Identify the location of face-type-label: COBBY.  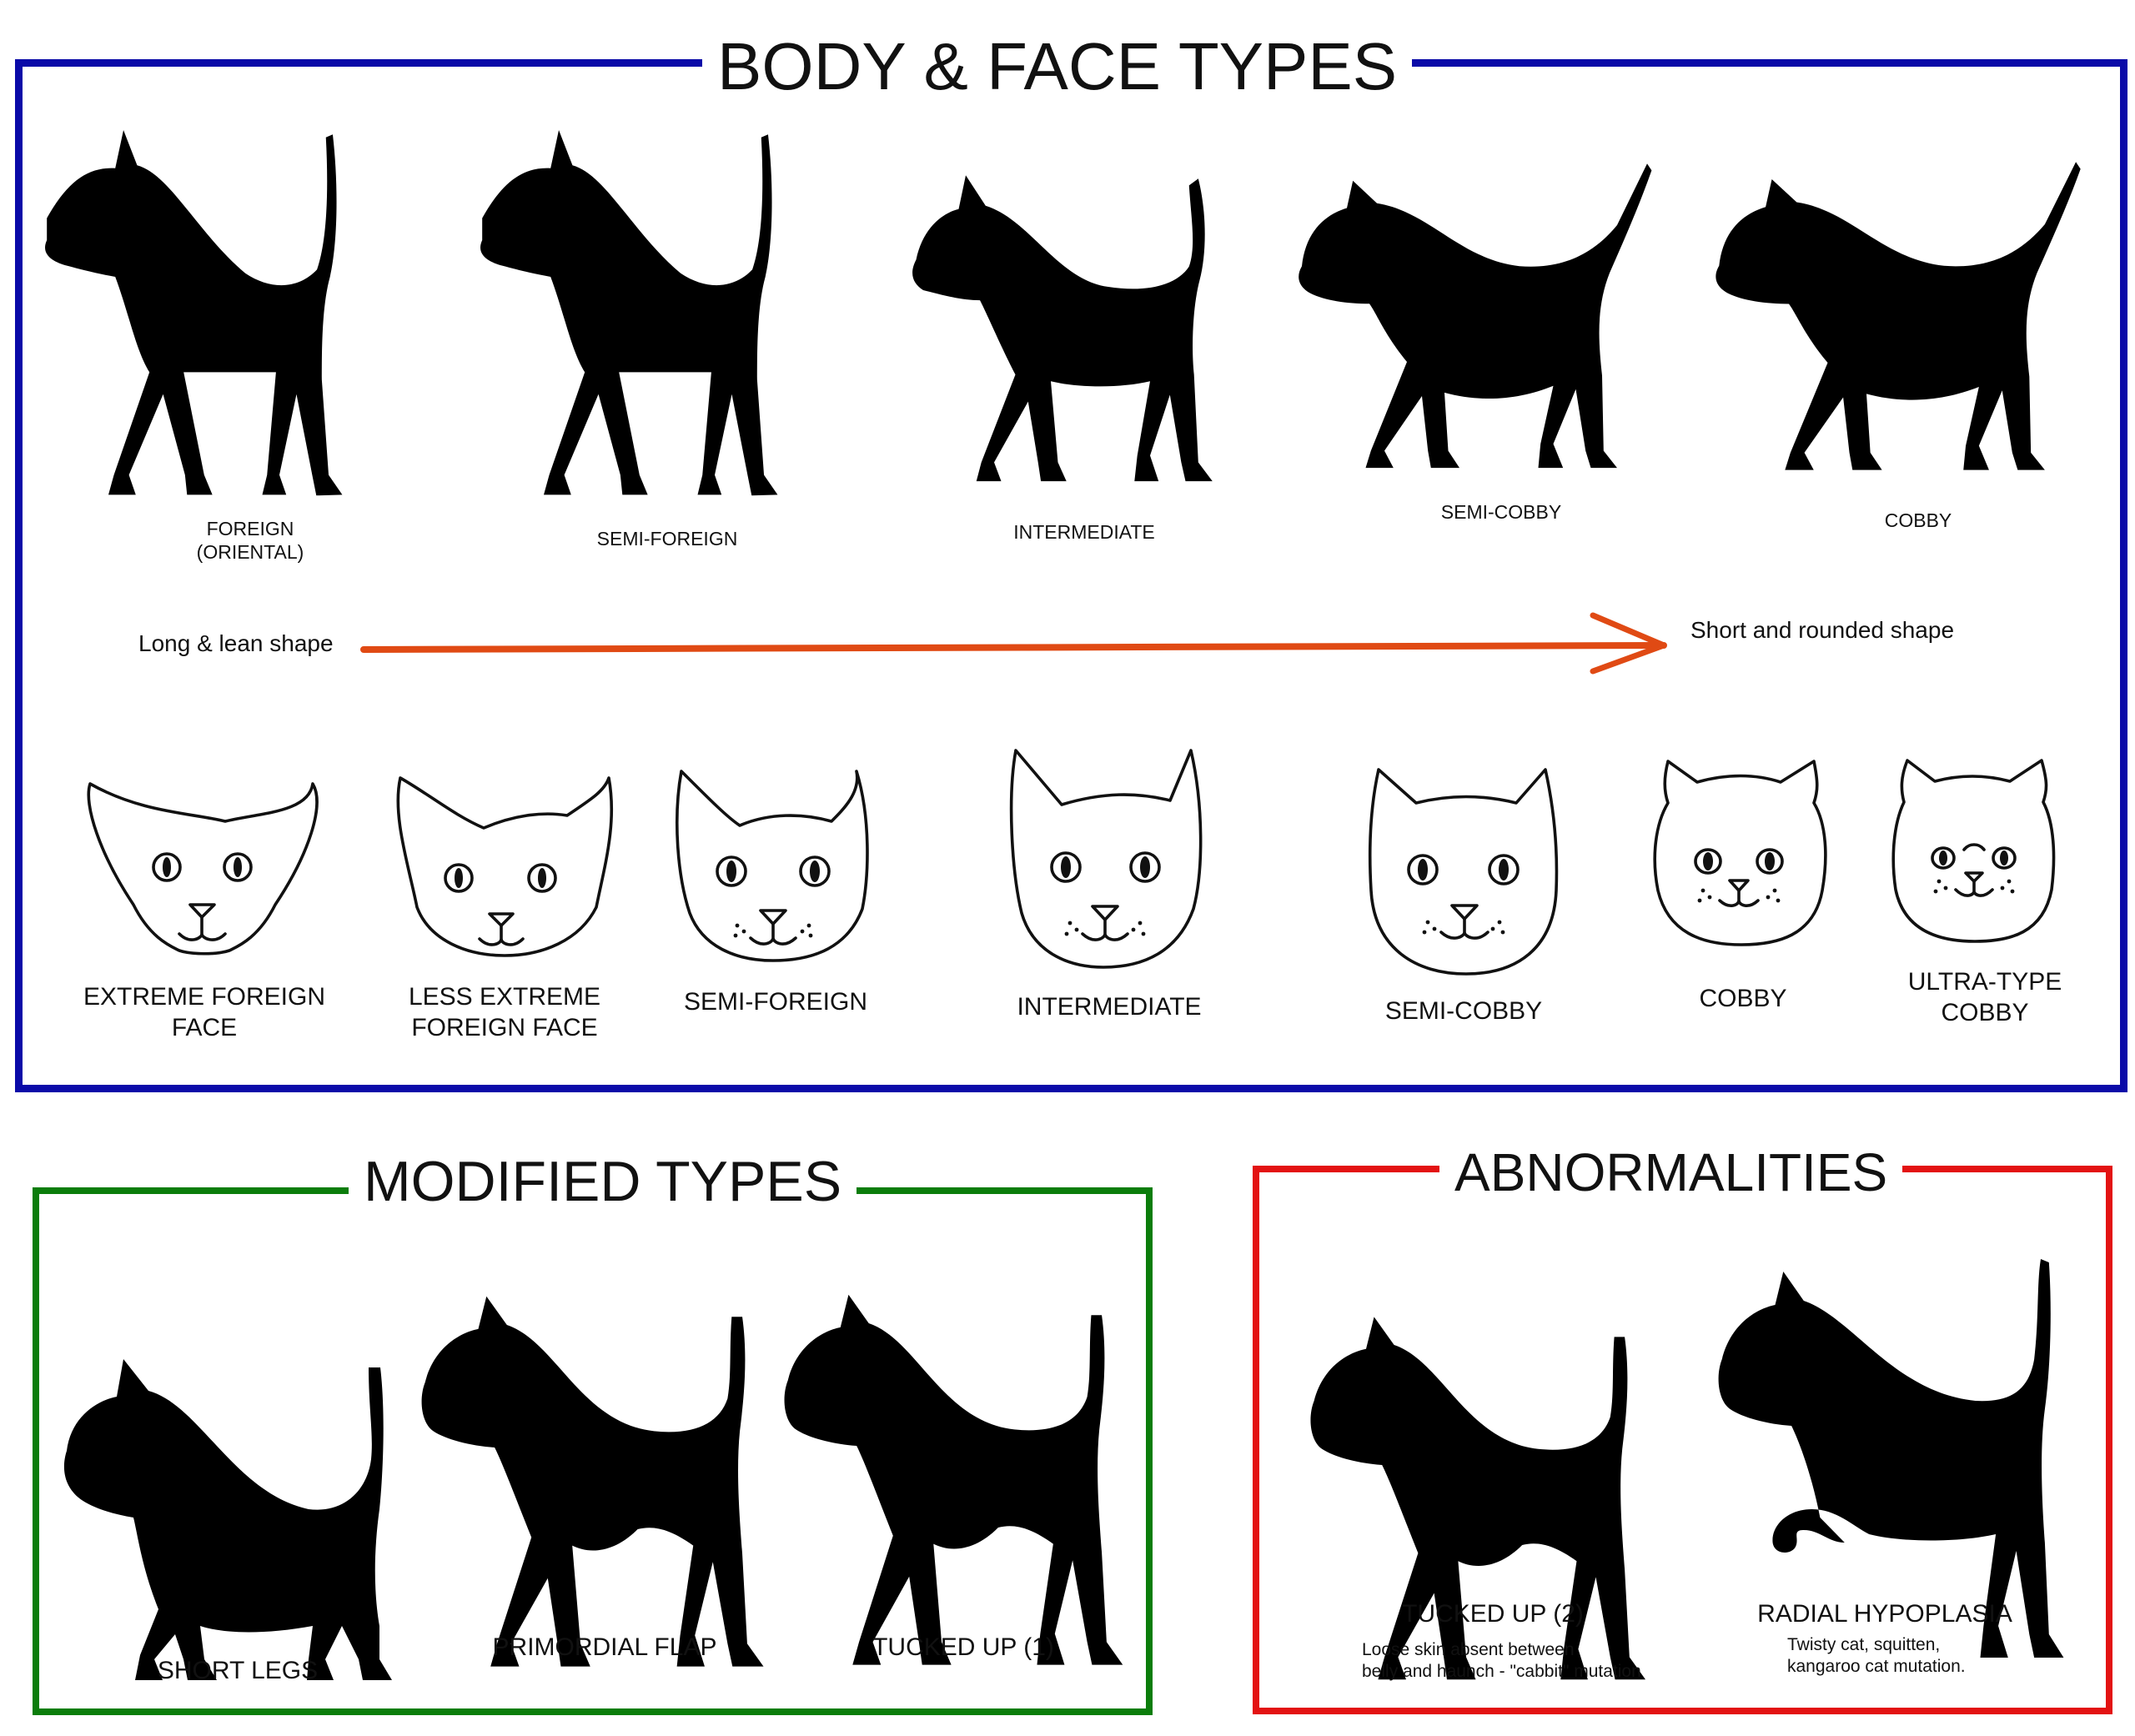
(1743, 999).